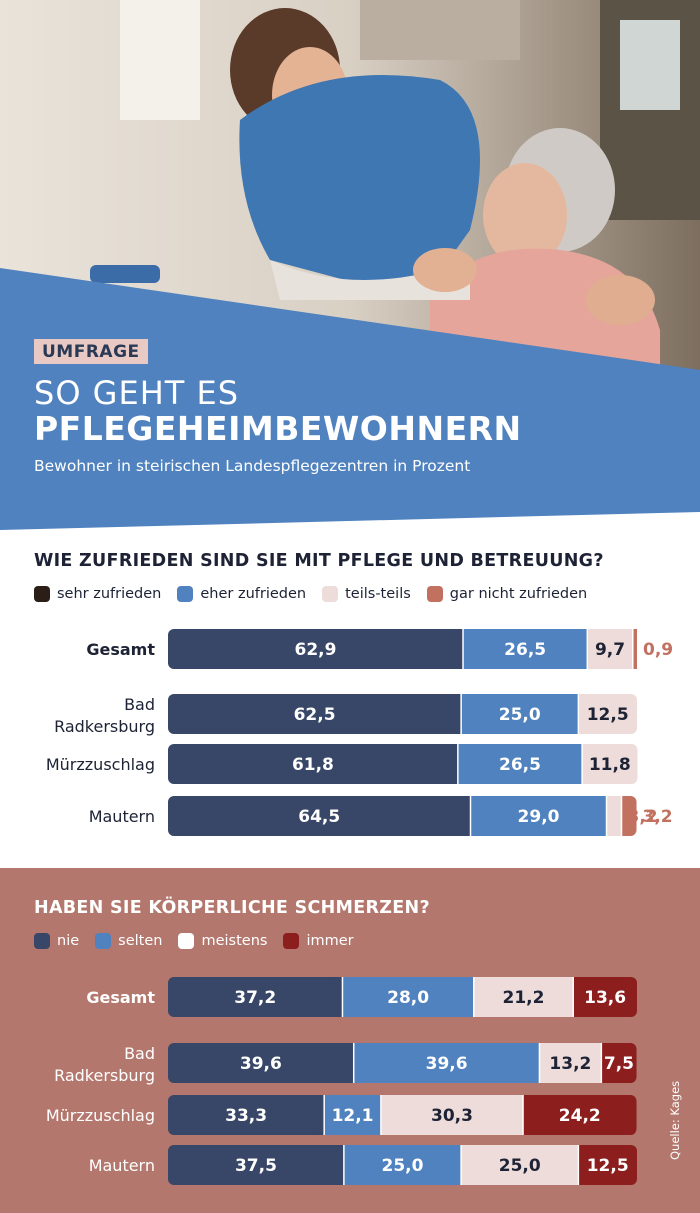 The height and width of the screenshot is (1213, 700). Describe the element at coordinates (658, 650) in the screenshot. I see `data-label: 0,9` at that location.